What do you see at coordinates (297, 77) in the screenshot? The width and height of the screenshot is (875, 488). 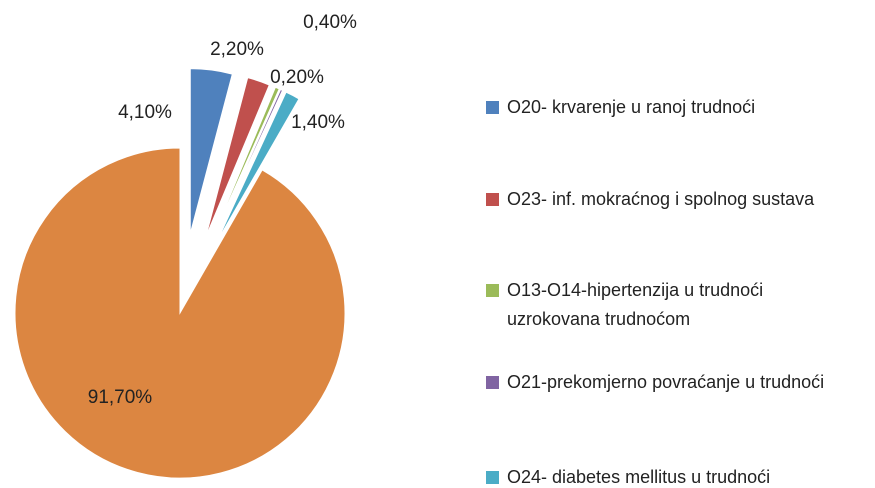 I see `data-label: 0,20%` at bounding box center [297, 77].